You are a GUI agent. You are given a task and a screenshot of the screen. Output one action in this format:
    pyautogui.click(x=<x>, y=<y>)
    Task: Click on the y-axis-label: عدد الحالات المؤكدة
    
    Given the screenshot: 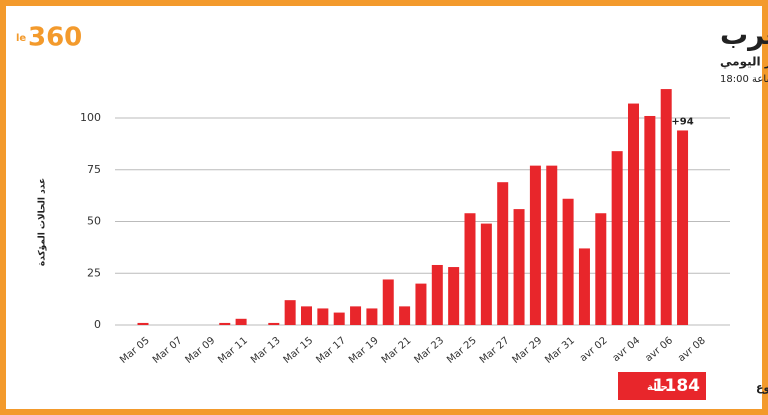 What is the action you would take?
    pyautogui.click(x=43, y=222)
    